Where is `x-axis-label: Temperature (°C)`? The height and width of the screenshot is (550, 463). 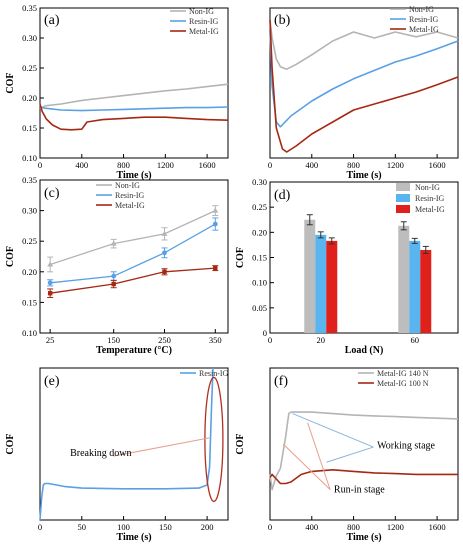 x-axis-label: Temperature (°C) is located at coordinates (134, 350).